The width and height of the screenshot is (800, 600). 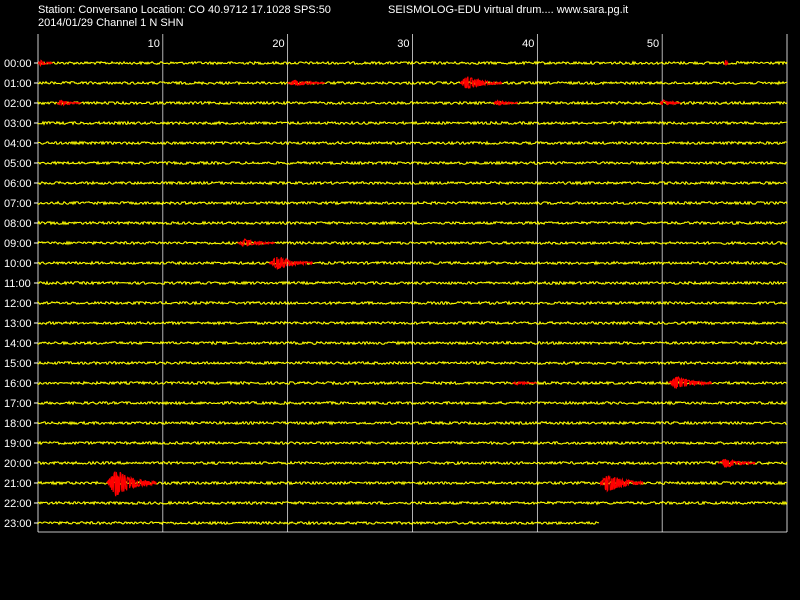 I want to click on row-label-15:00: 15:00, so click(x=18, y=364).